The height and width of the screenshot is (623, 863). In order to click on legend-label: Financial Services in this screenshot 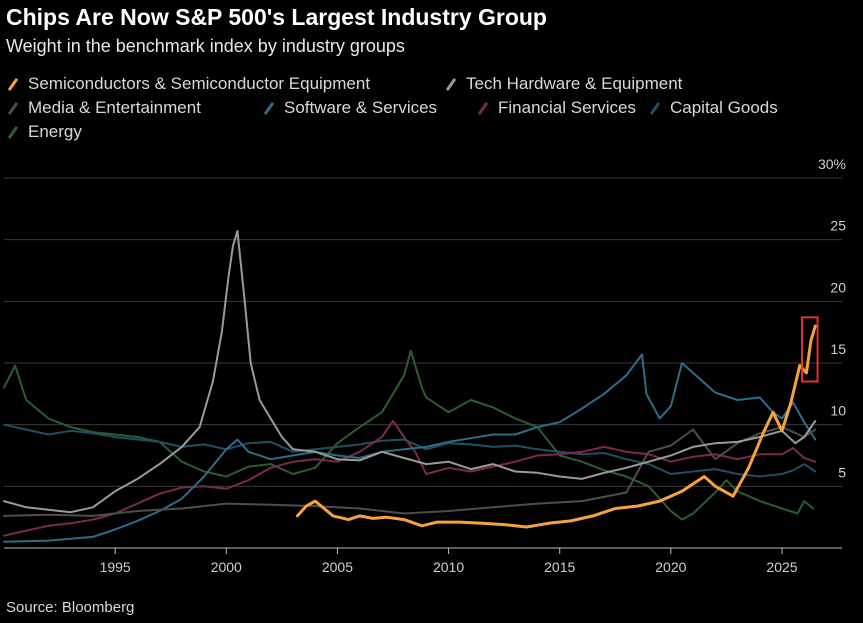, I will do `click(567, 107)`.